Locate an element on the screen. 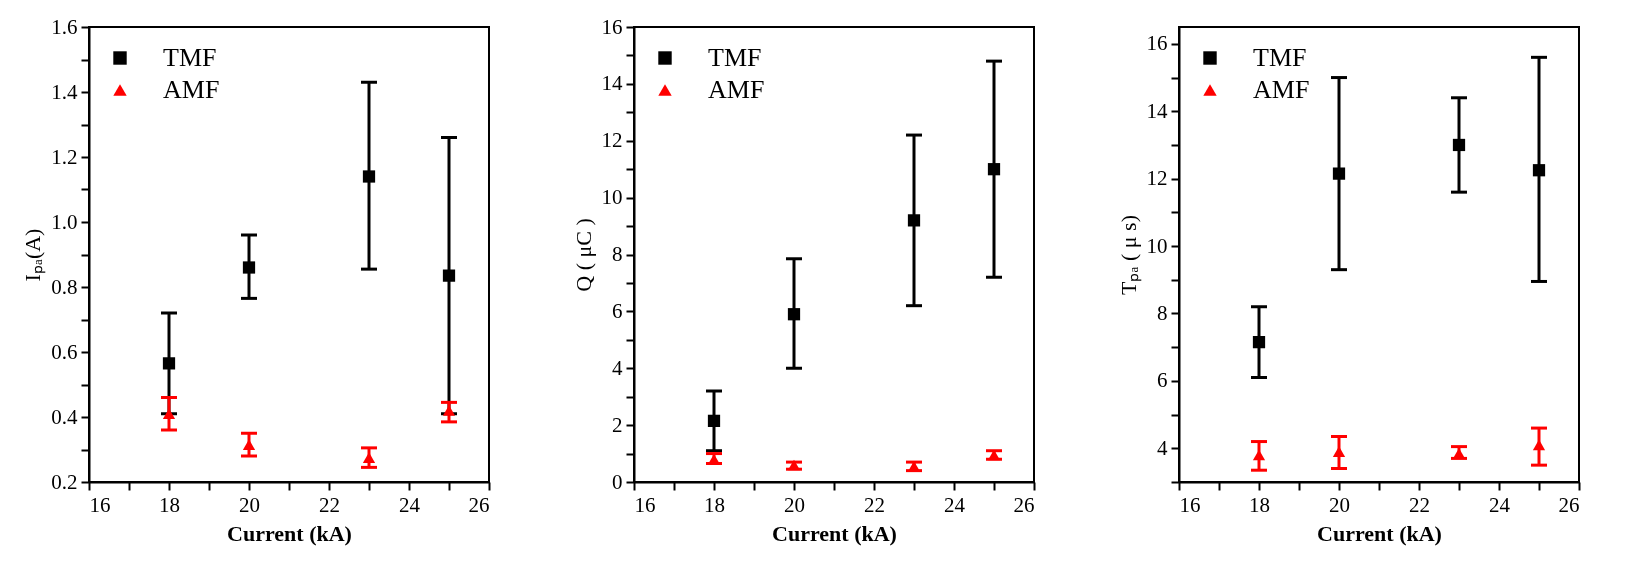 This screenshot has width=1651, height=577. y-tick-label: 1.0 is located at coordinates (64, 221).